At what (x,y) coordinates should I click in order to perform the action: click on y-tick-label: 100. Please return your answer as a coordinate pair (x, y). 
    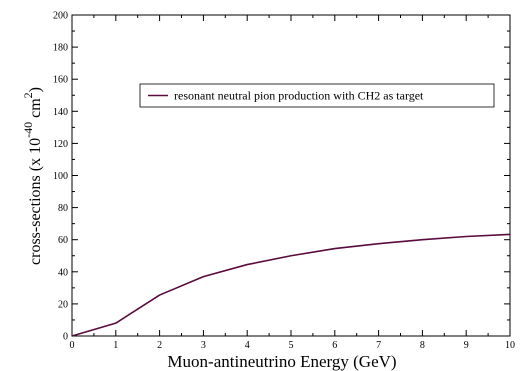
    Looking at the image, I should click on (60, 176).